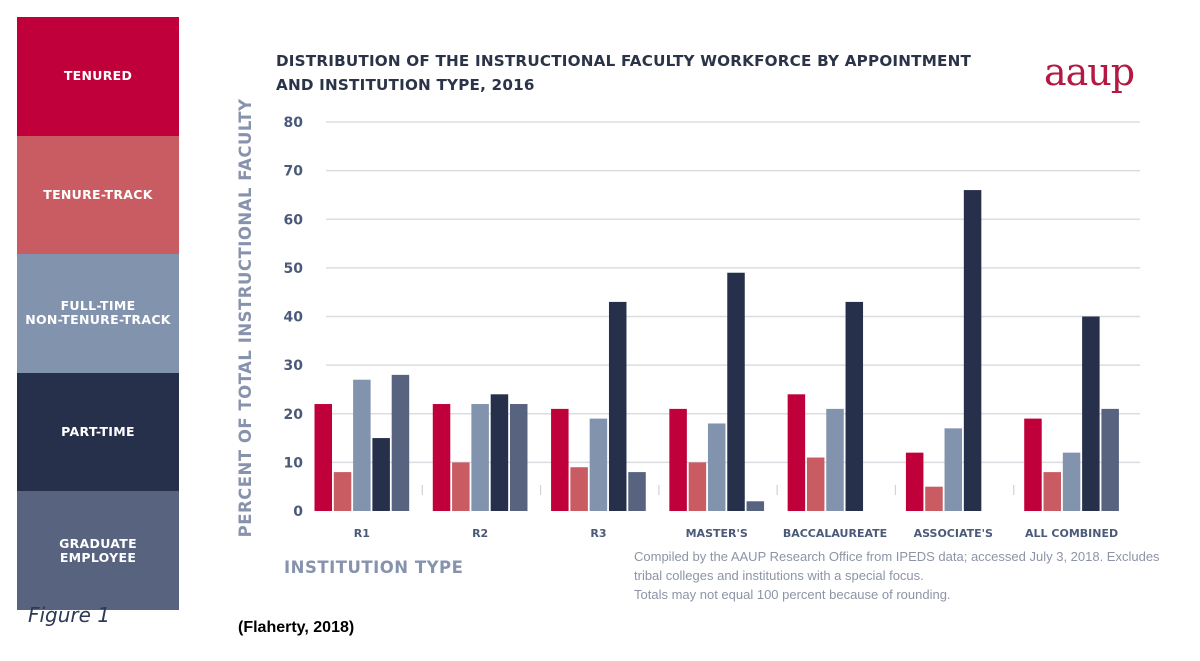 The image size is (1200, 661). What do you see at coordinates (294, 366) in the screenshot?
I see `y-tick-label: 30` at bounding box center [294, 366].